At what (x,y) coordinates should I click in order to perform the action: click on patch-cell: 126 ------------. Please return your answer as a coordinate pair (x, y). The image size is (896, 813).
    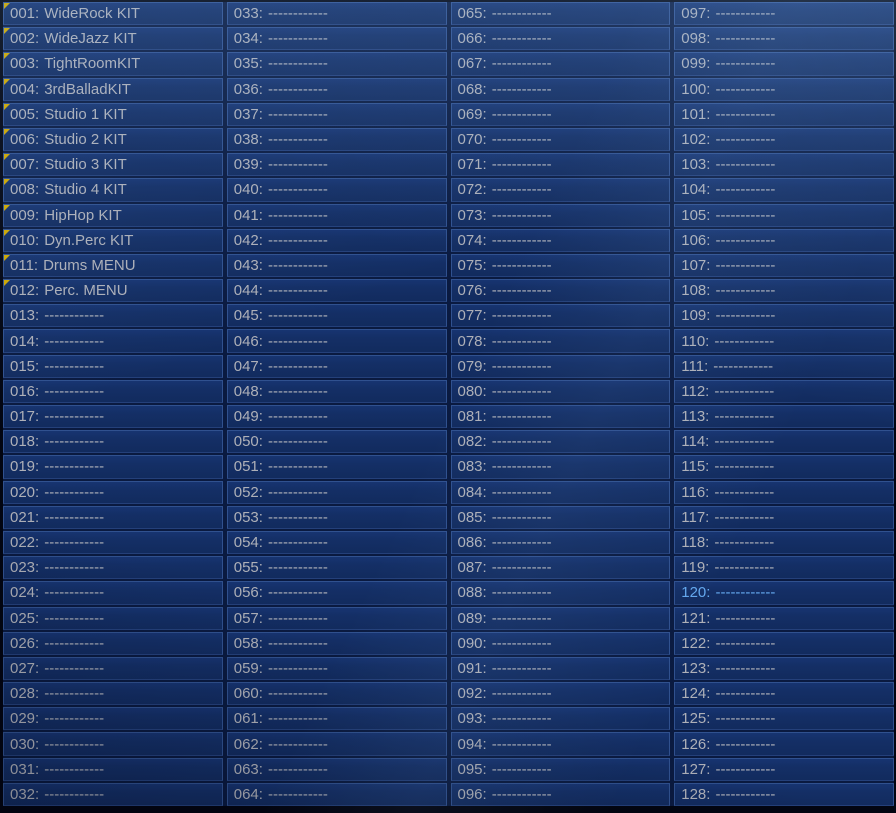
    Looking at the image, I should click on (784, 744).